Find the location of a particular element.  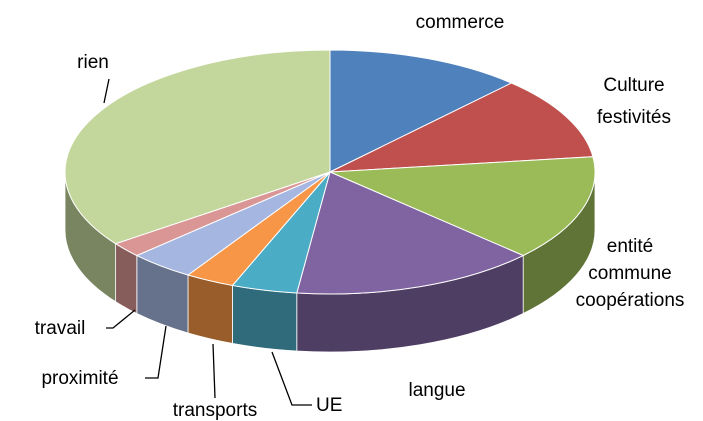

label-line: coopérations is located at coordinates (630, 300).